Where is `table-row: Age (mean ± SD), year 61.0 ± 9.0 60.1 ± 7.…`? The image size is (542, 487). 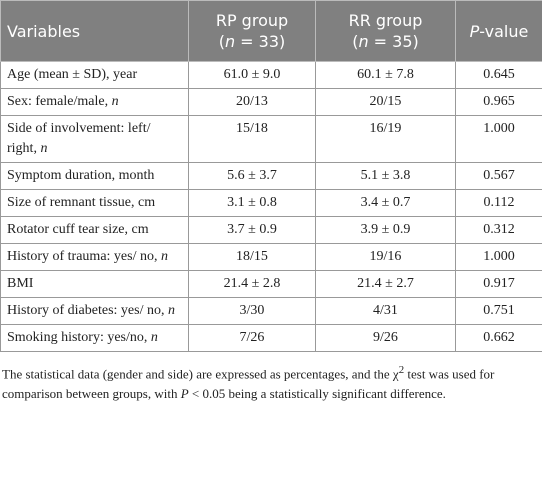
table-row: Age (mean ± SD), year 61.0 ± 9.0 60.1 ± 7.… is located at coordinates (271, 75).